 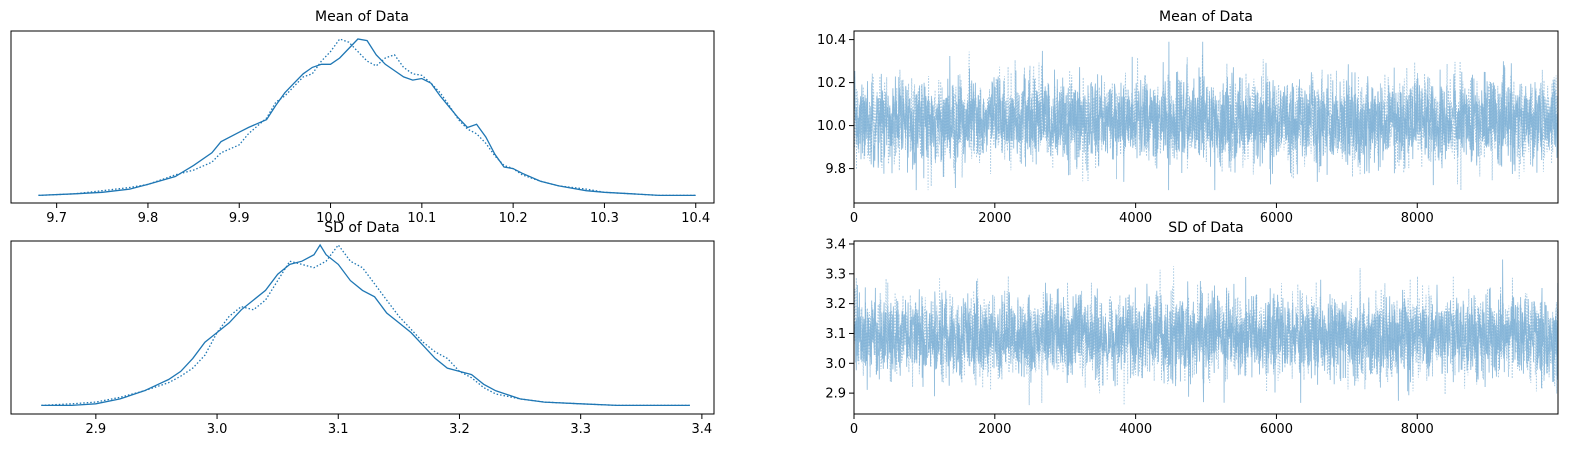 I want to click on y-tick-label: 10.0, so click(x=831, y=126).